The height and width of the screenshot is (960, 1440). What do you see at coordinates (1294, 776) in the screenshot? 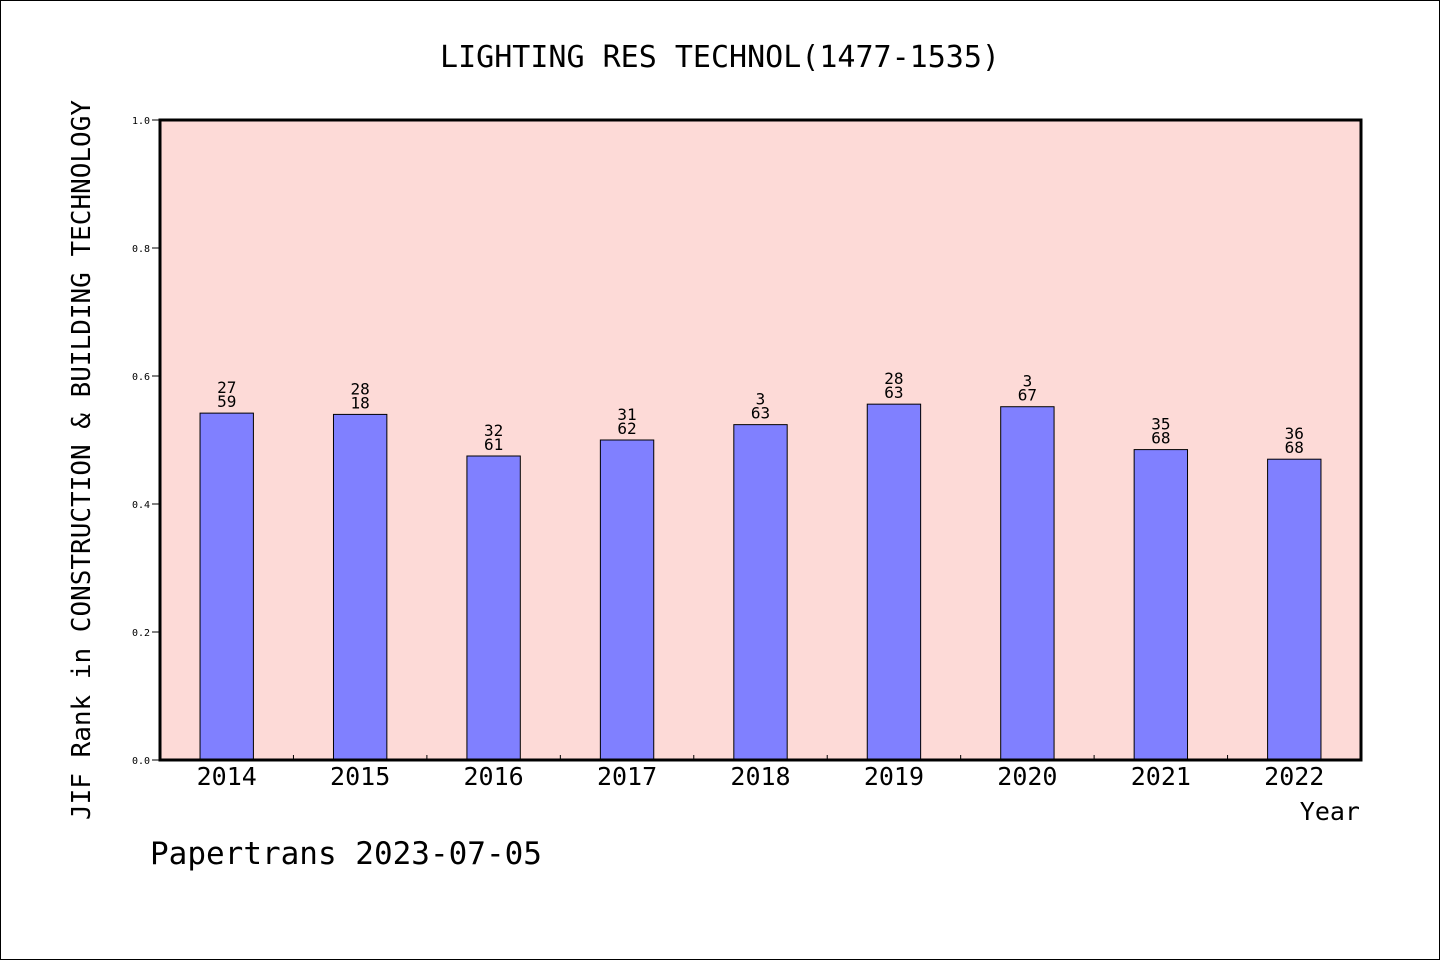
I see `x-tick-label-2022: 2022` at bounding box center [1294, 776].